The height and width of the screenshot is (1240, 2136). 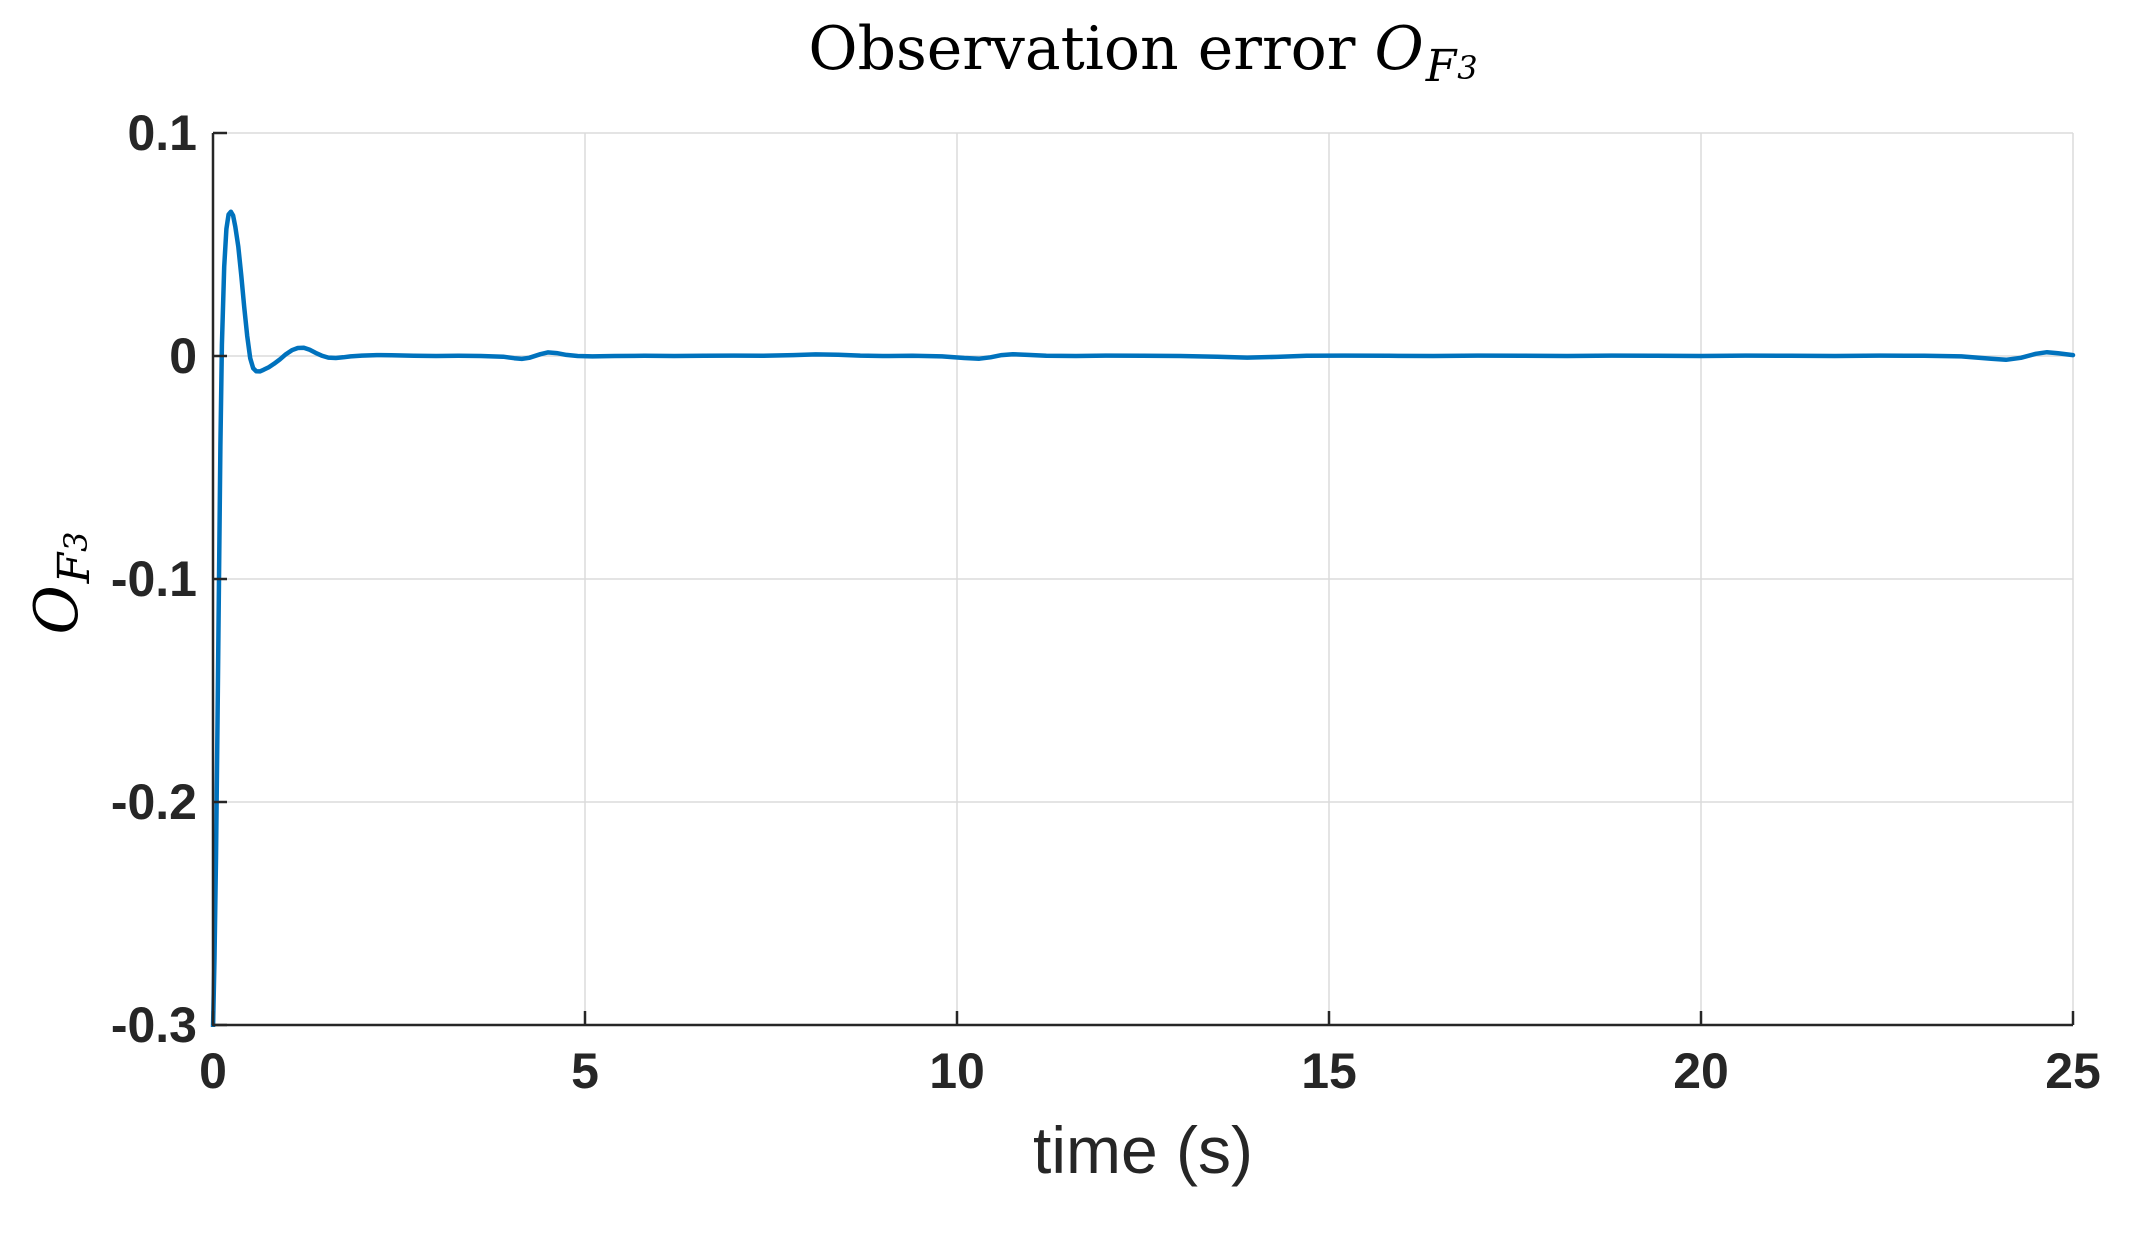 I want to click on x-axis-label: time (s), so click(x=1143, y=1150).